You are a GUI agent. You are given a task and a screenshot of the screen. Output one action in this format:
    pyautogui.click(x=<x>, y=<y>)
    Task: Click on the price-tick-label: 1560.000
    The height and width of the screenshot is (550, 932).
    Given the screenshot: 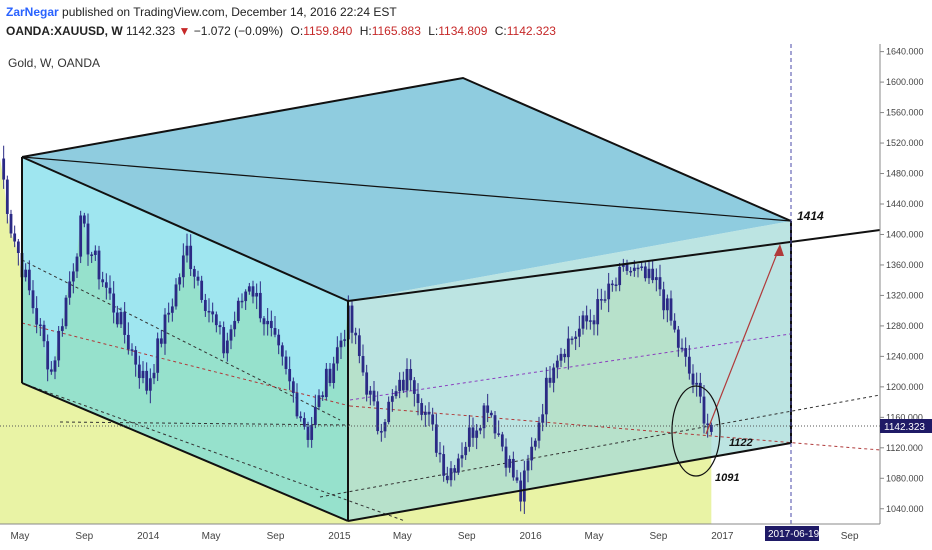 What is the action you would take?
    pyautogui.click(x=905, y=113)
    